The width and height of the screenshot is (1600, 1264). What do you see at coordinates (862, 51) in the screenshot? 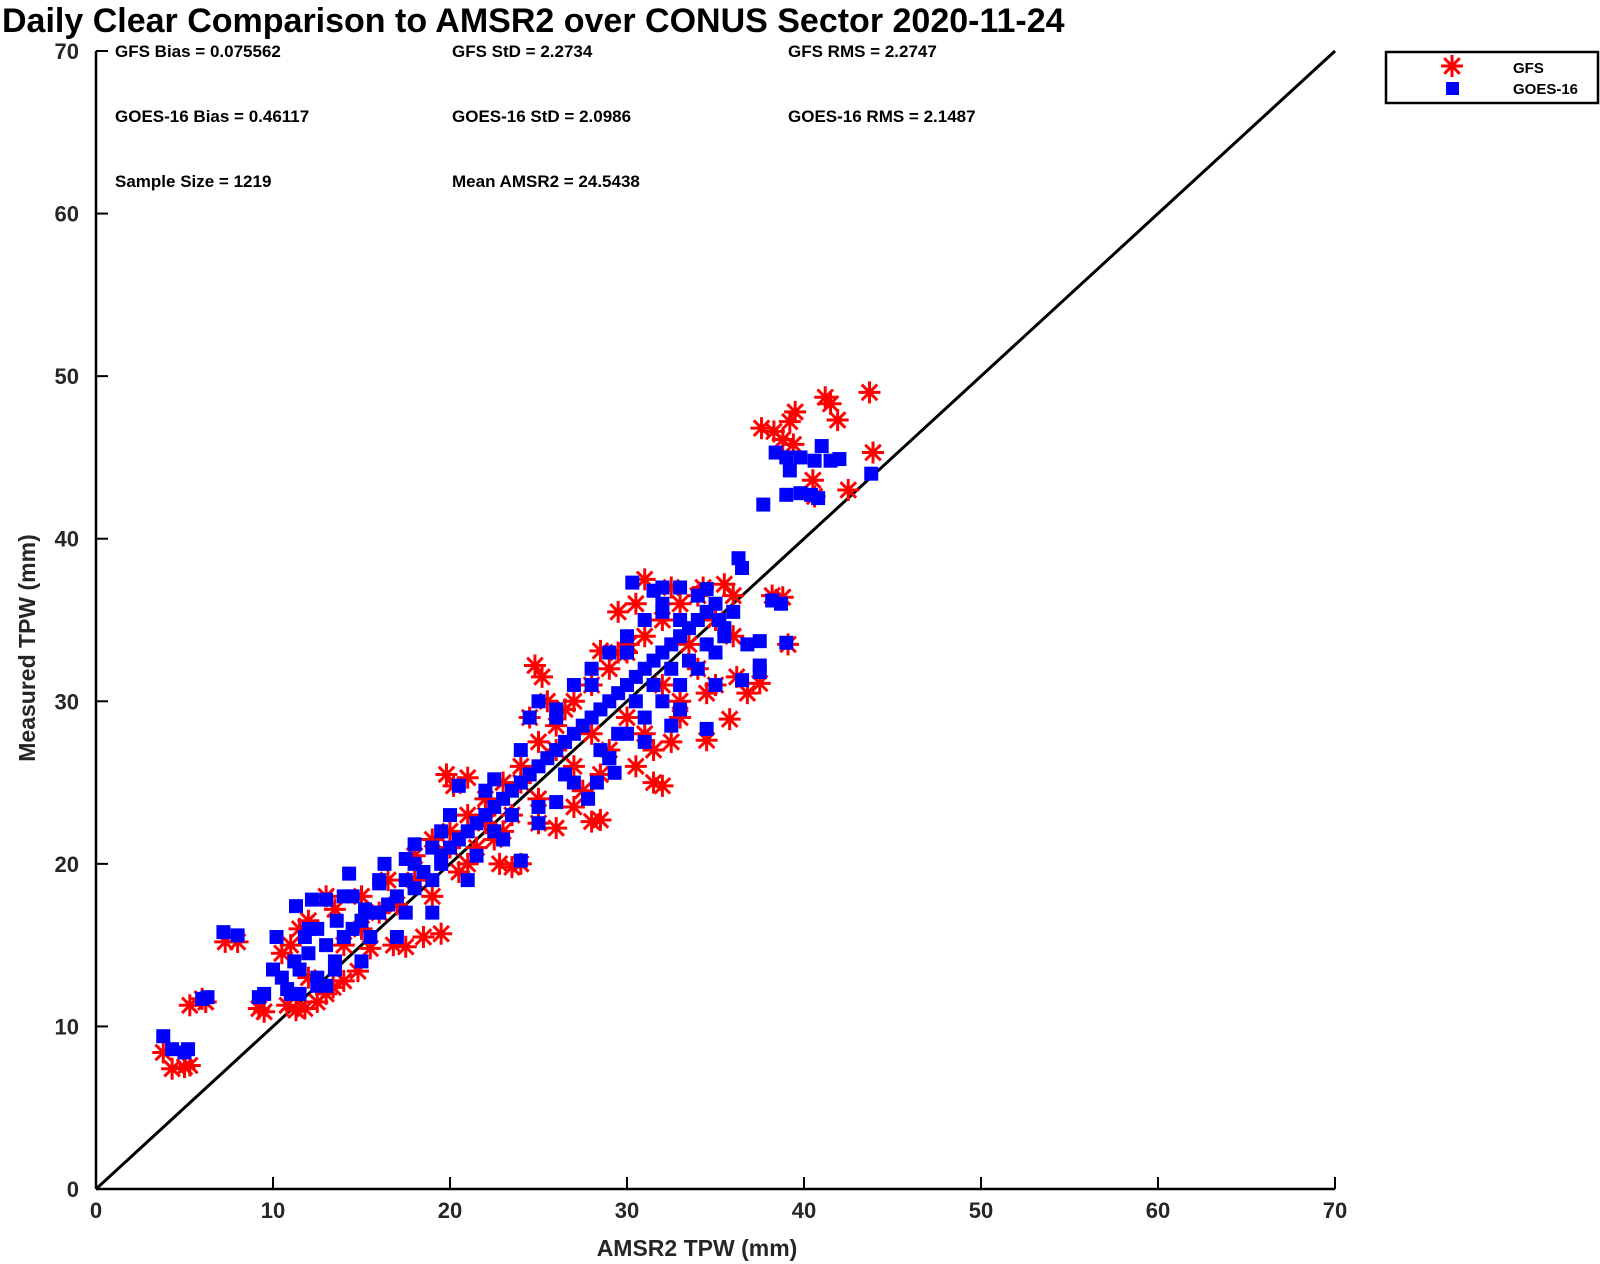
I see `stat-gfs-rms: GFS RMS = 2.2747` at bounding box center [862, 51].